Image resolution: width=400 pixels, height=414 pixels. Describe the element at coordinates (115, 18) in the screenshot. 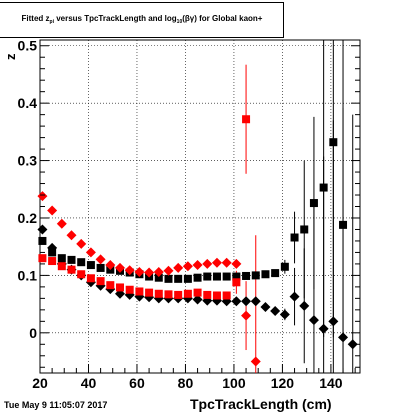

I see `title-part-2: versus TpcTrackLength and log` at that location.